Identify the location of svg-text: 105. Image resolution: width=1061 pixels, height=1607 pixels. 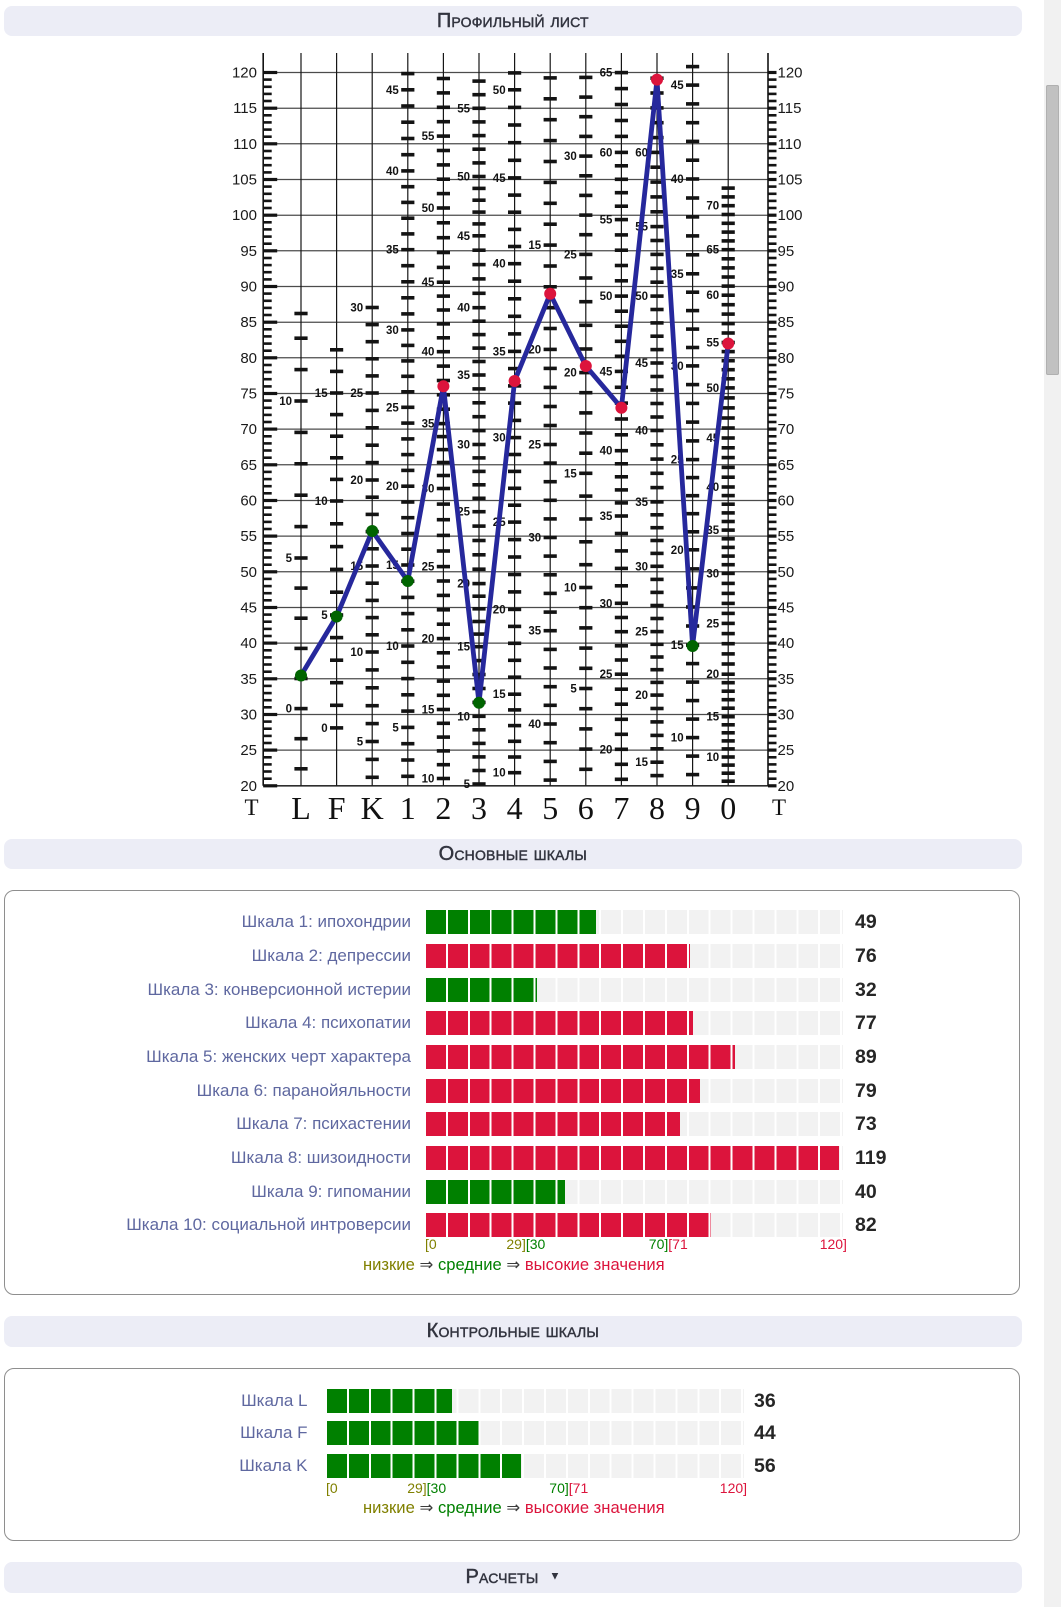
(790, 180).